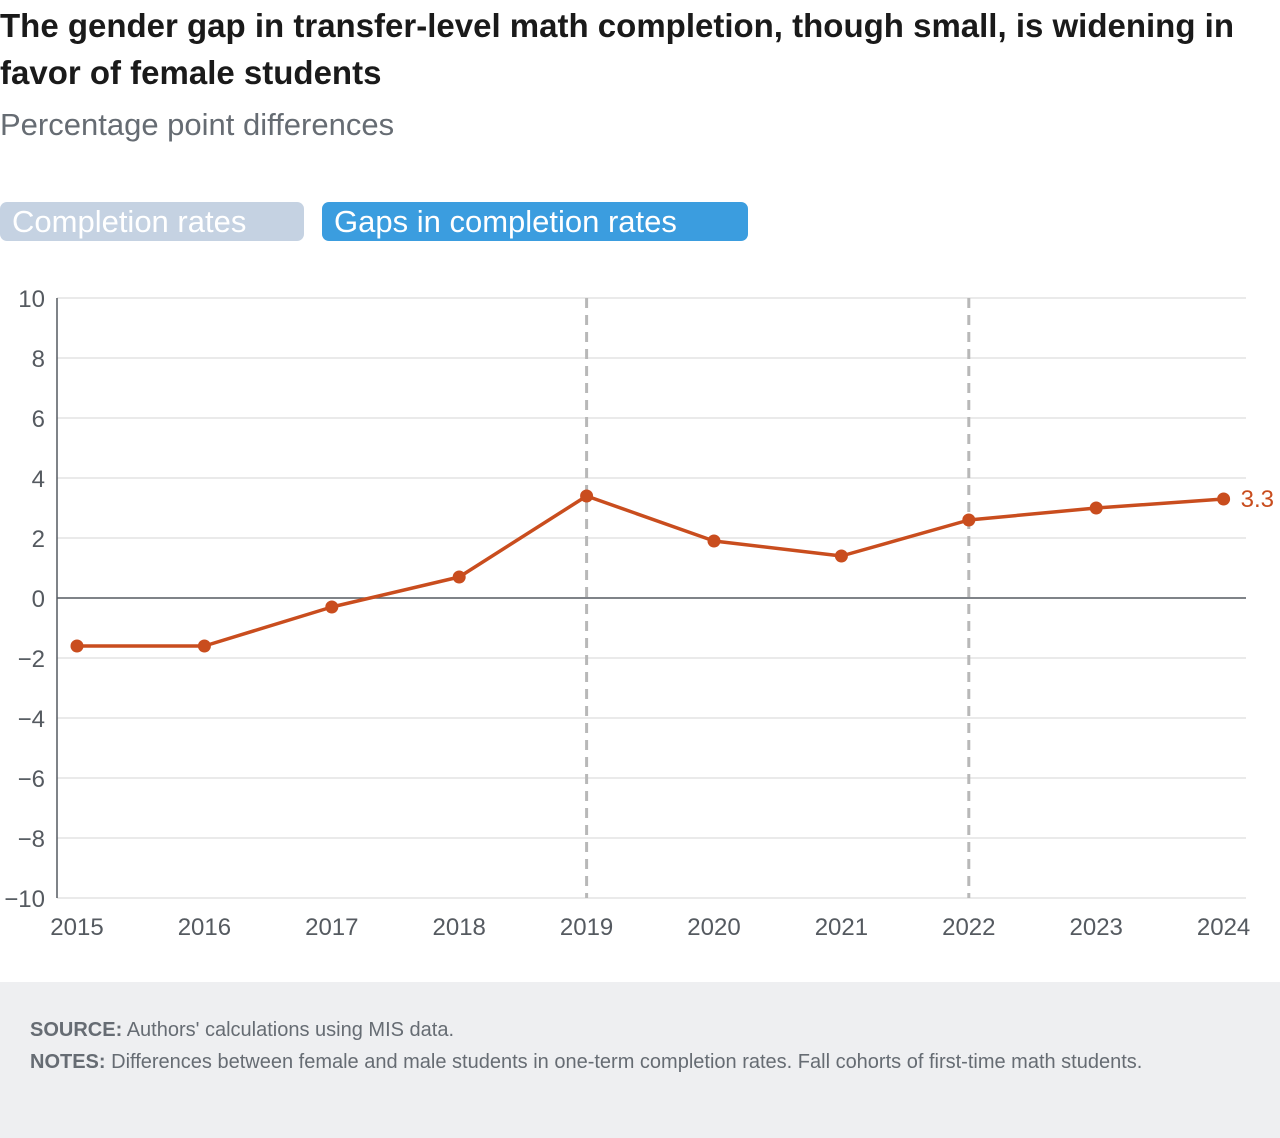 The height and width of the screenshot is (1138, 1280). Describe the element at coordinates (152, 221) in the screenshot. I see `tab-completion-rates: Completion rates` at that location.